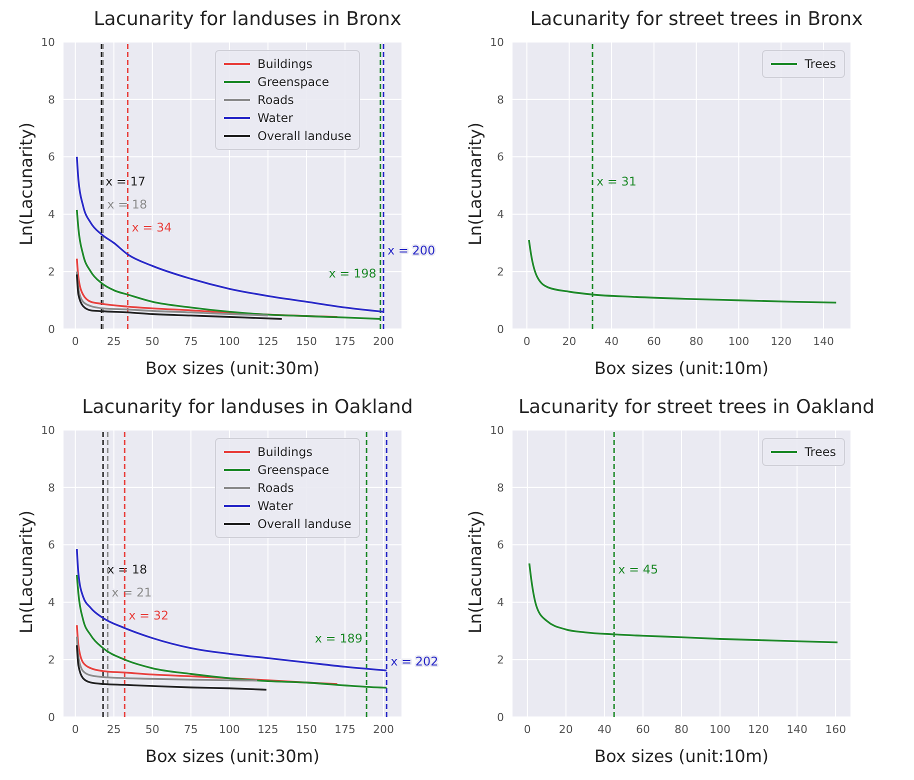  Describe the element at coordinates (126, 181) in the screenshot. I see `ref-line-label: x = 17` at that location.